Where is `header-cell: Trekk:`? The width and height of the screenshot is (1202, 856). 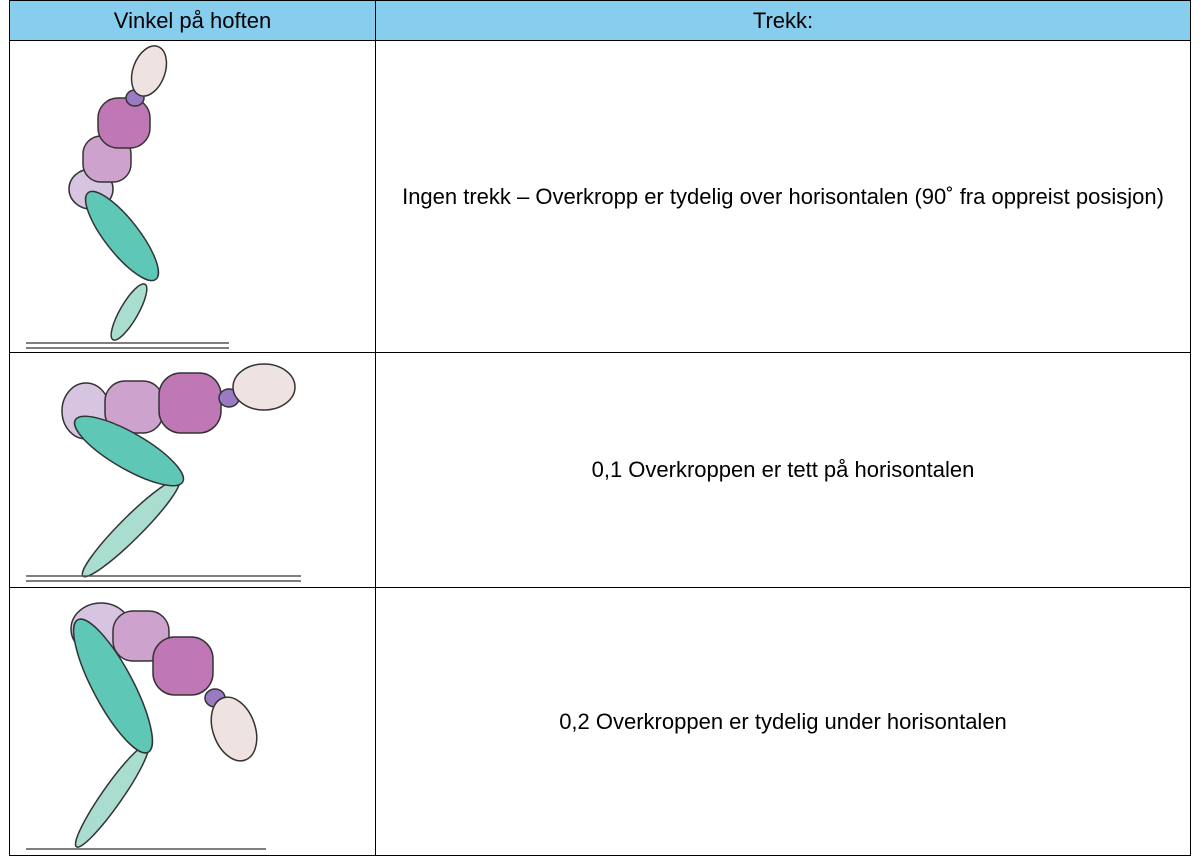
header-cell: Trekk: is located at coordinates (783, 20).